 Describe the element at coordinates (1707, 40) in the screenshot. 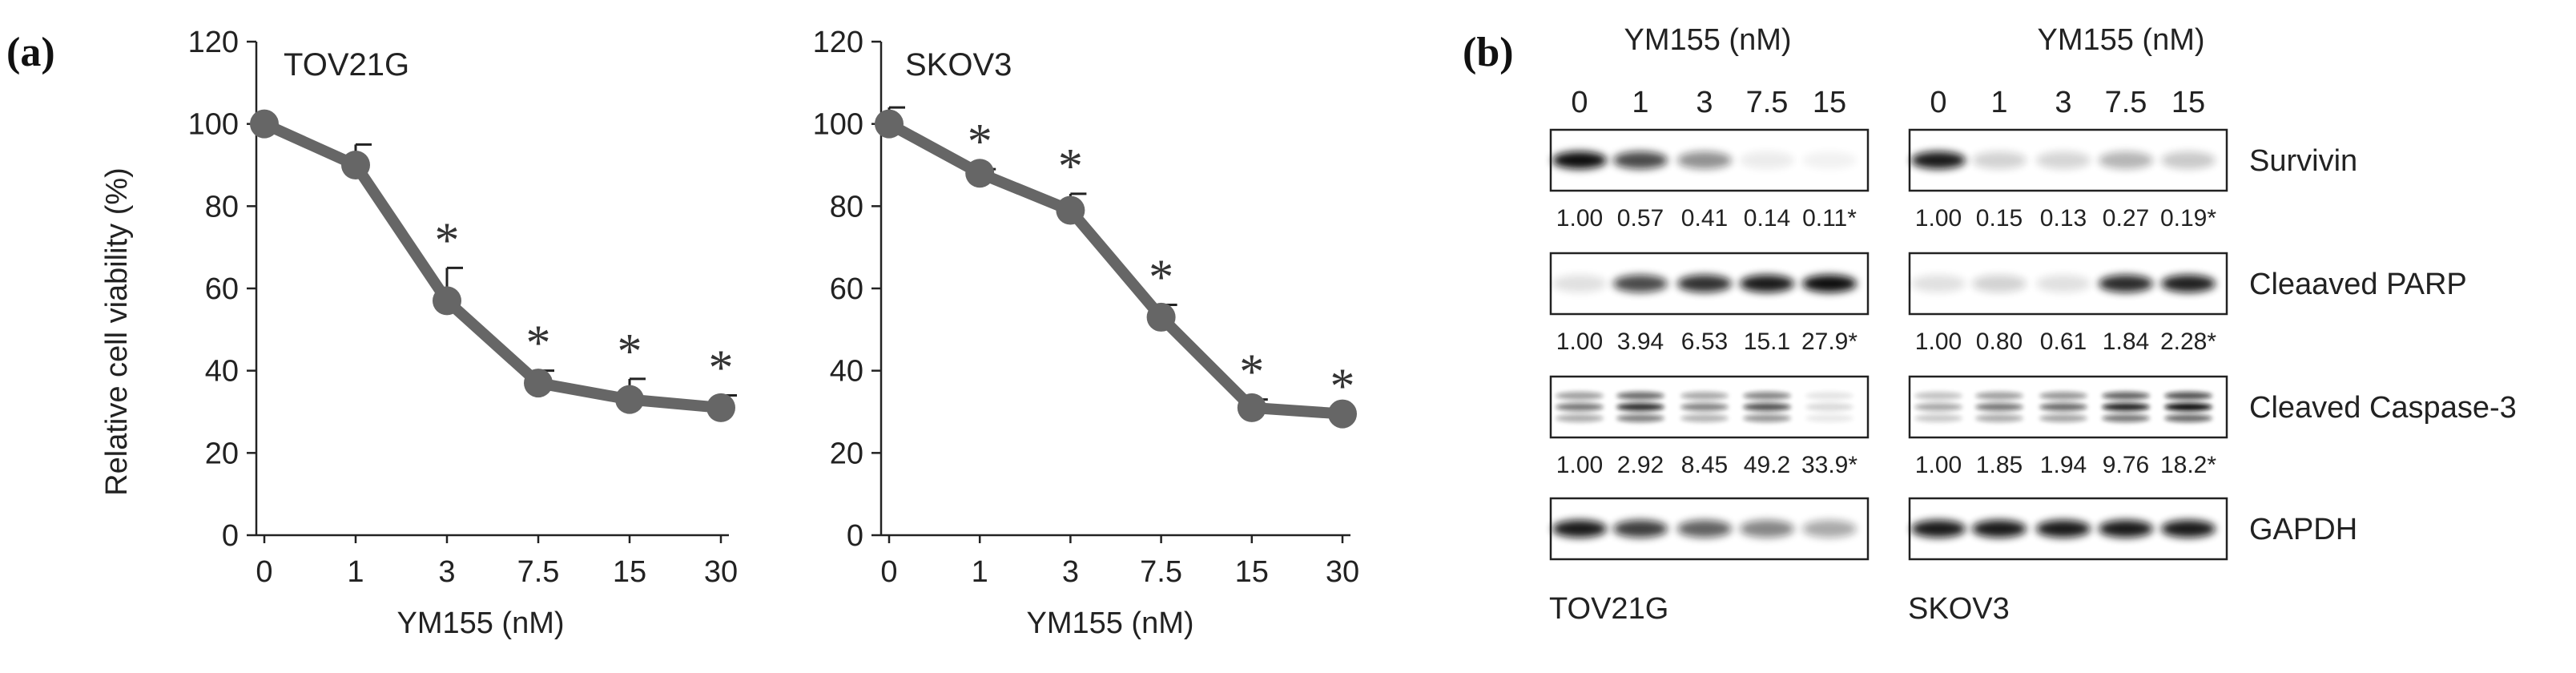

I see `wb-header-tov21g: YM155 (nM)` at that location.